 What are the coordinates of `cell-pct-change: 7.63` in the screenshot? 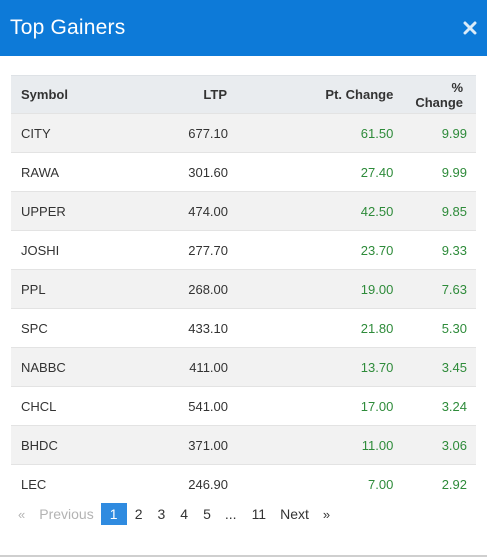 It's located at (440, 289).